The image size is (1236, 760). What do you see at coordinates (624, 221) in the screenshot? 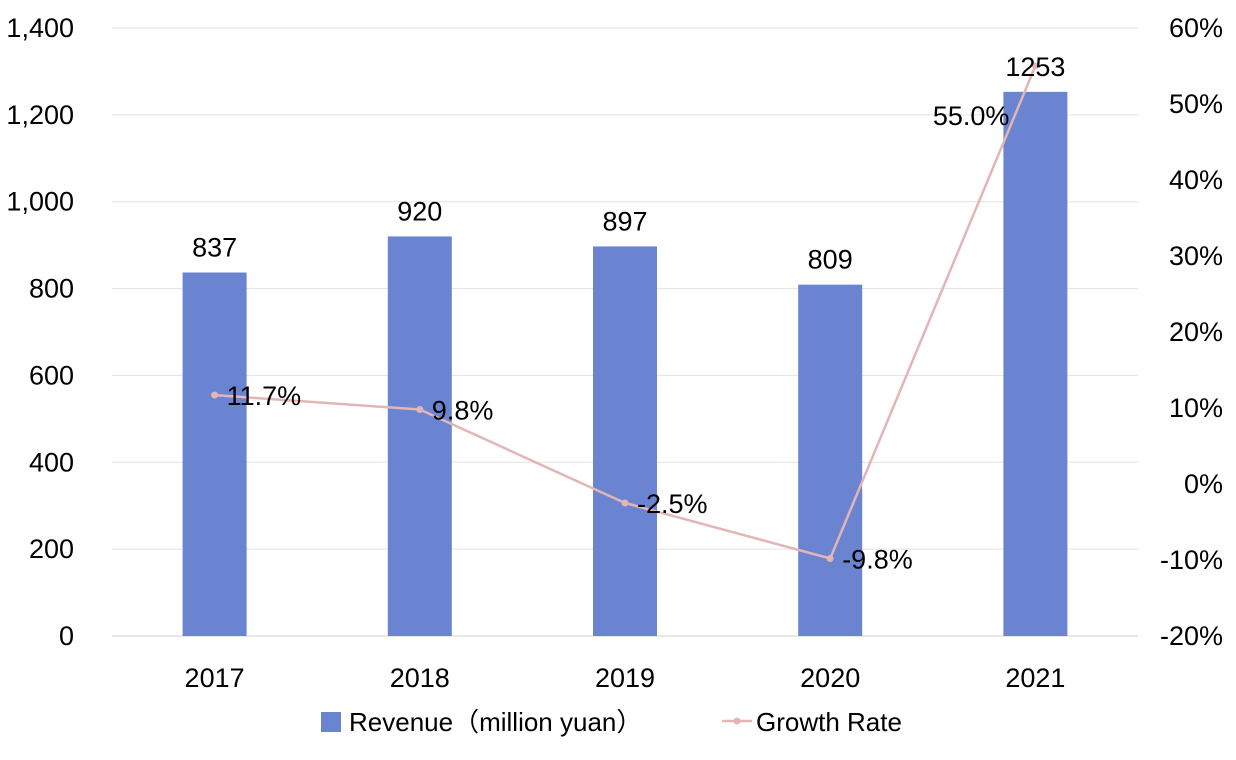
I see `revenue-data-label: 897` at bounding box center [624, 221].